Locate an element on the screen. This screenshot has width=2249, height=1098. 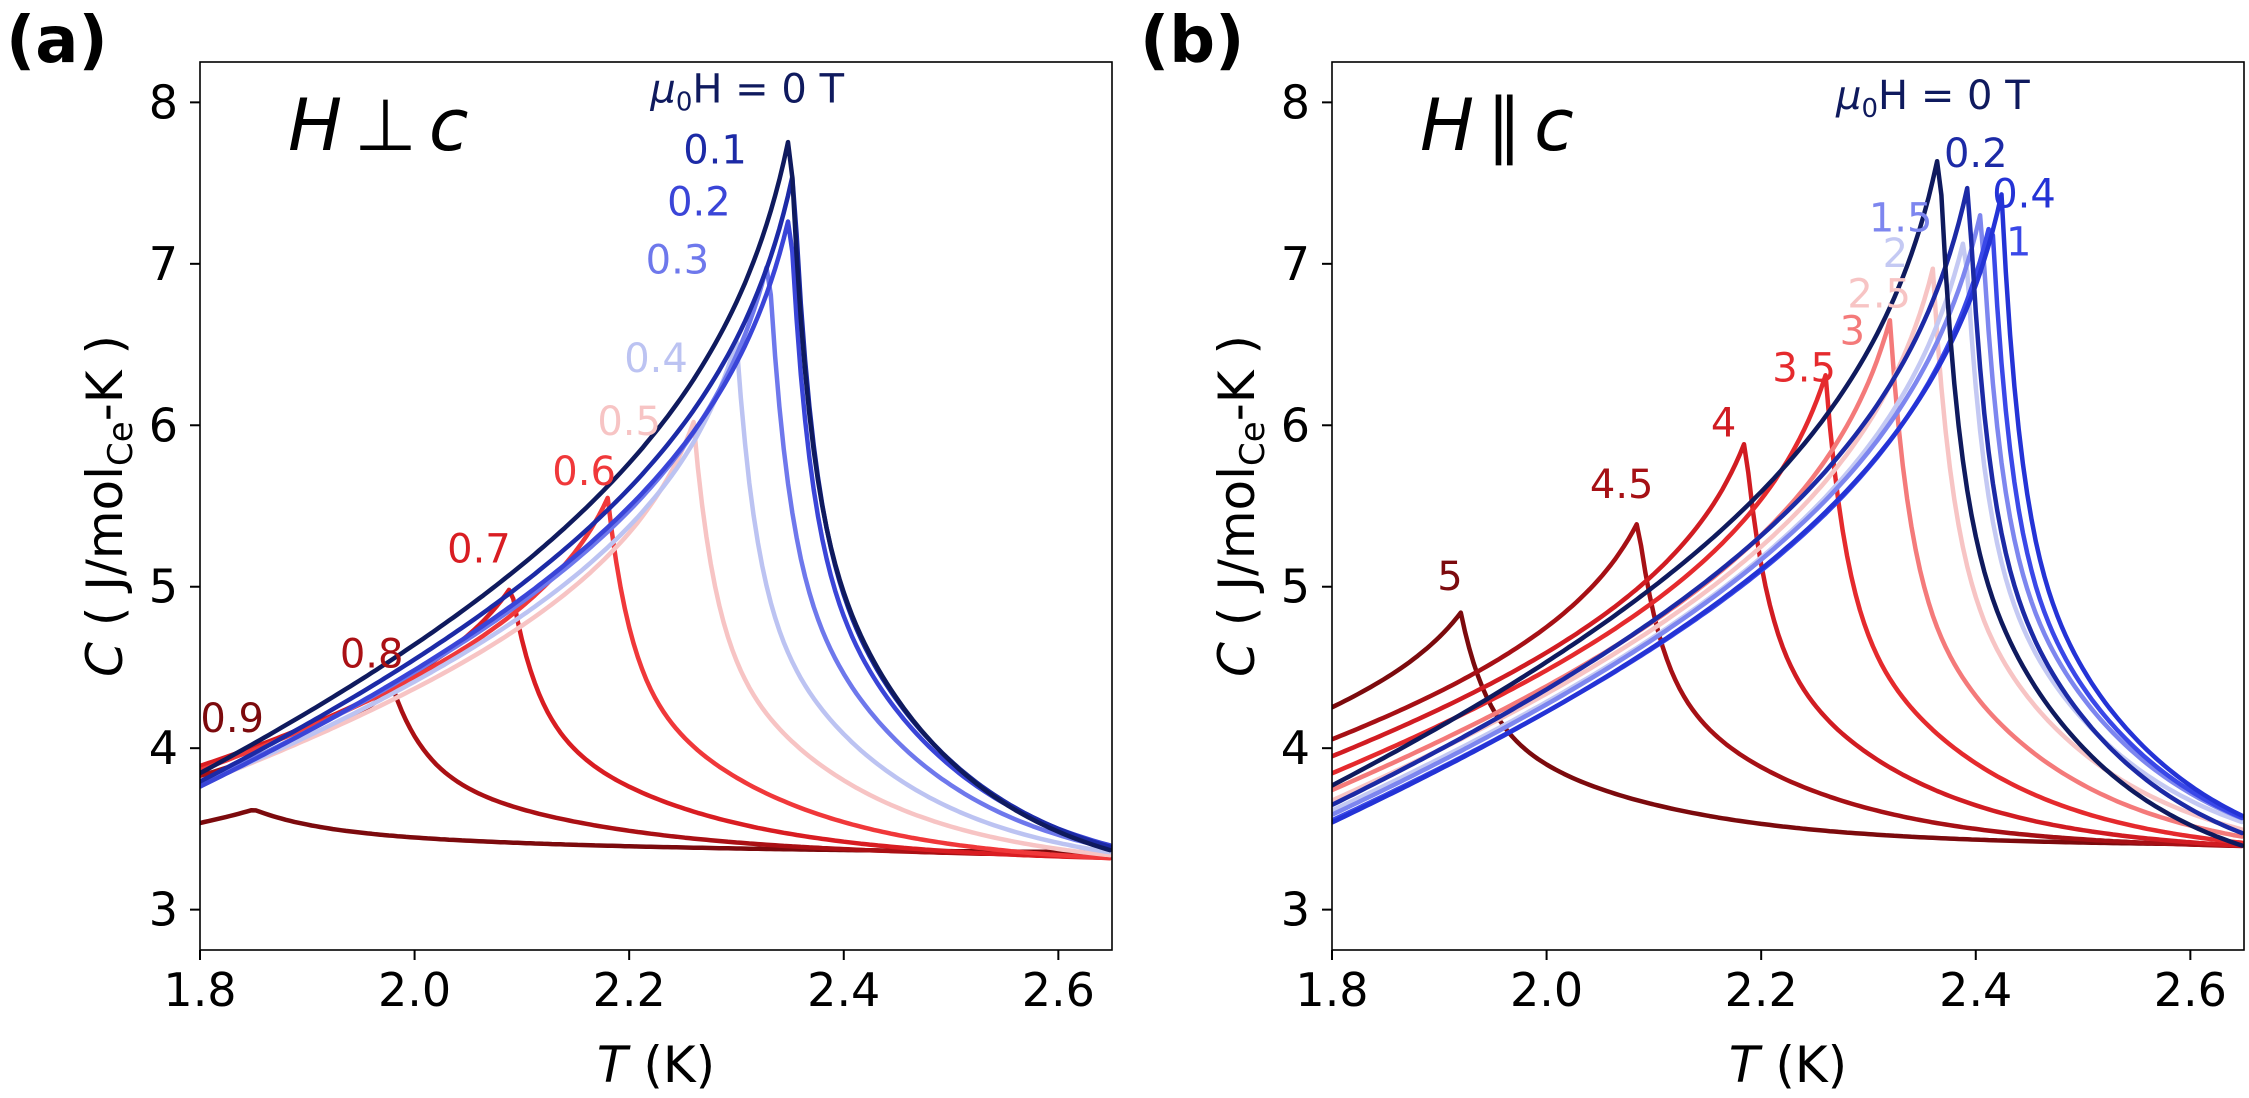
series-label-0-5: 0.5 is located at coordinates (629, 422).